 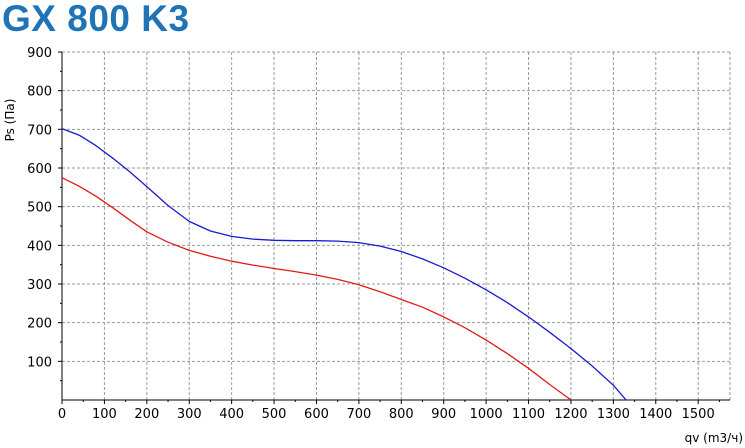 What do you see at coordinates (39, 53) in the screenshot?
I see `y-tick-label-8: 900` at bounding box center [39, 53].